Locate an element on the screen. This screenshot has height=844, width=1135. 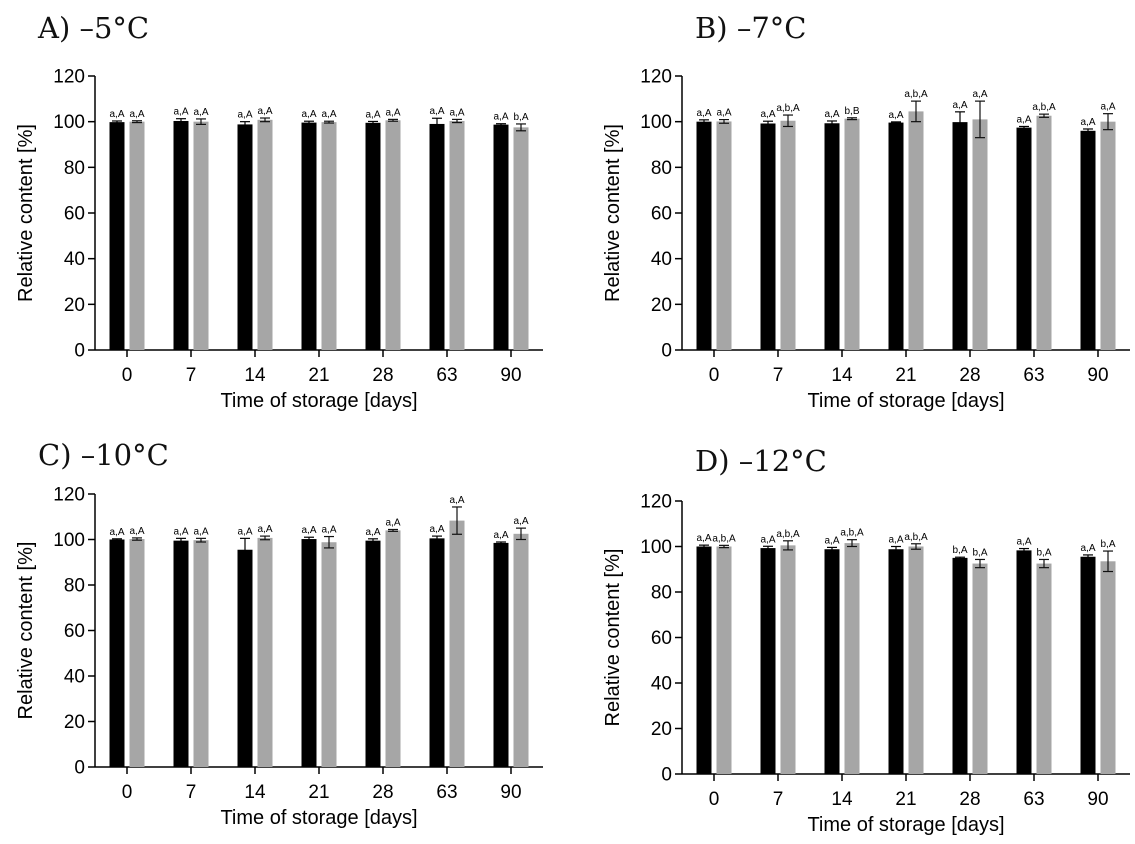
y-tick-label: 60 is located at coordinates (74, 631).